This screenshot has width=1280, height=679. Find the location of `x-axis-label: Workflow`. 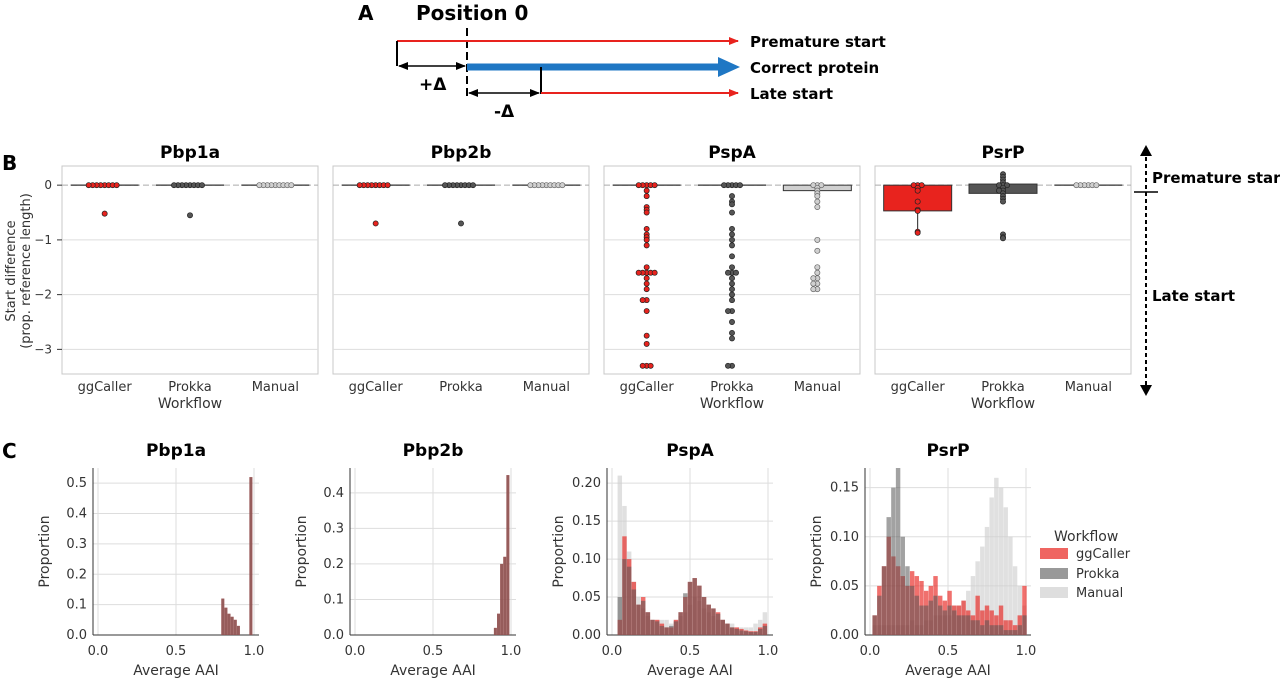

x-axis-label: Workflow is located at coordinates (190, 404).